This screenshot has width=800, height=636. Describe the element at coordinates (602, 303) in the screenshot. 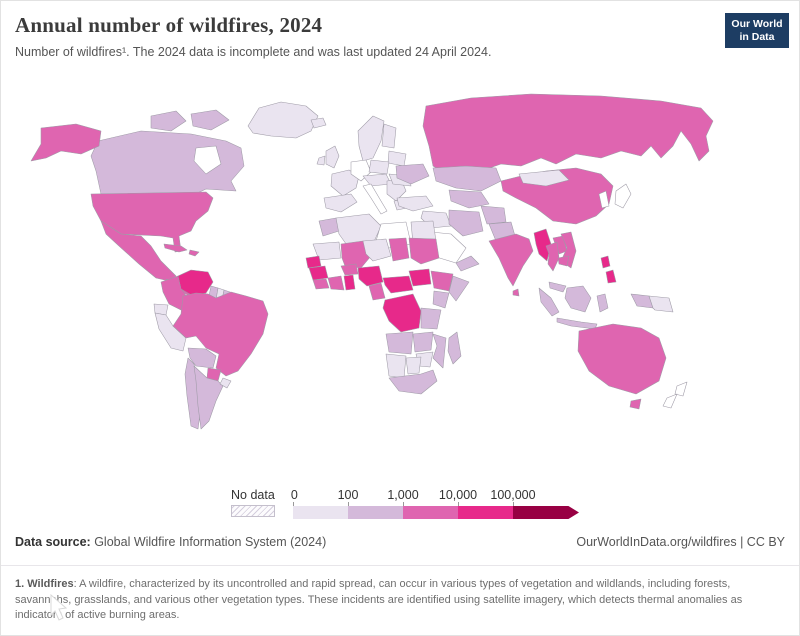

I see `region-sulawesi` at that location.